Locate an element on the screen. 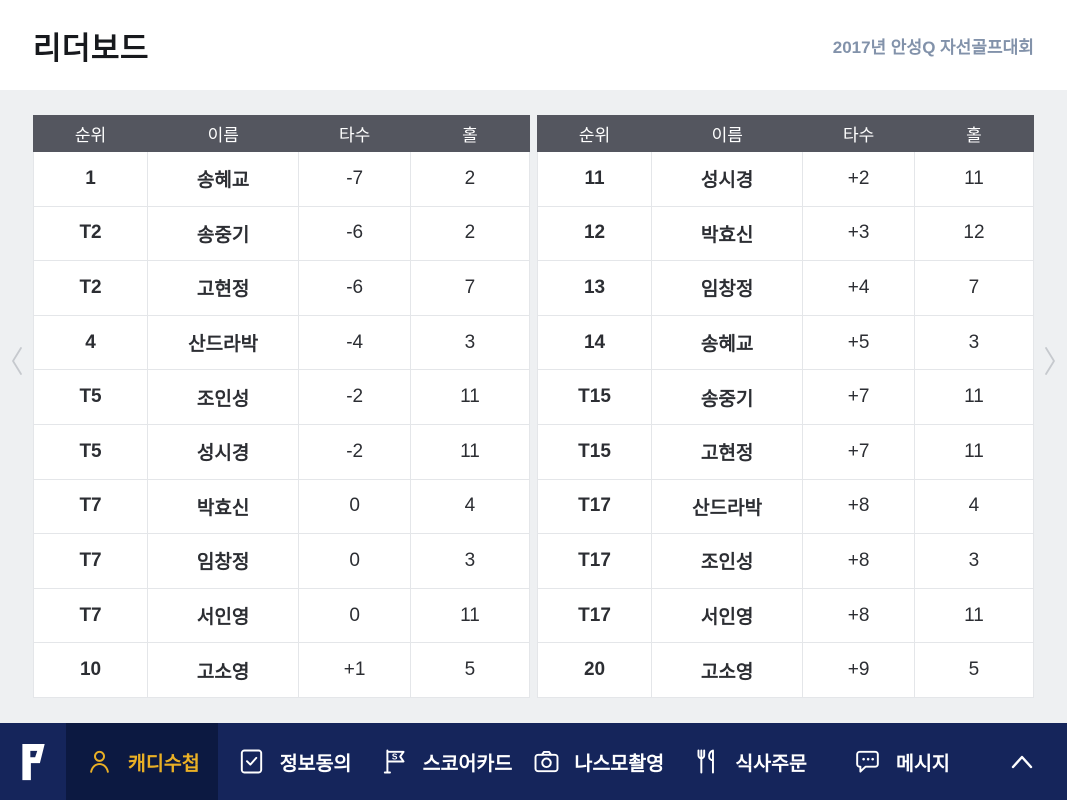 Image resolution: width=1067 pixels, height=800 pixels. col-header-hole: 홀 is located at coordinates (470, 133).